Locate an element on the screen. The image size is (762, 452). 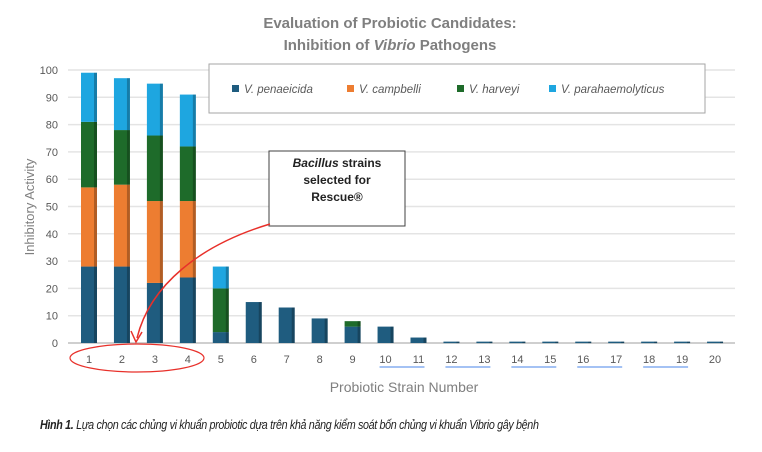
x-tick-label: 9 is located at coordinates (353, 360).